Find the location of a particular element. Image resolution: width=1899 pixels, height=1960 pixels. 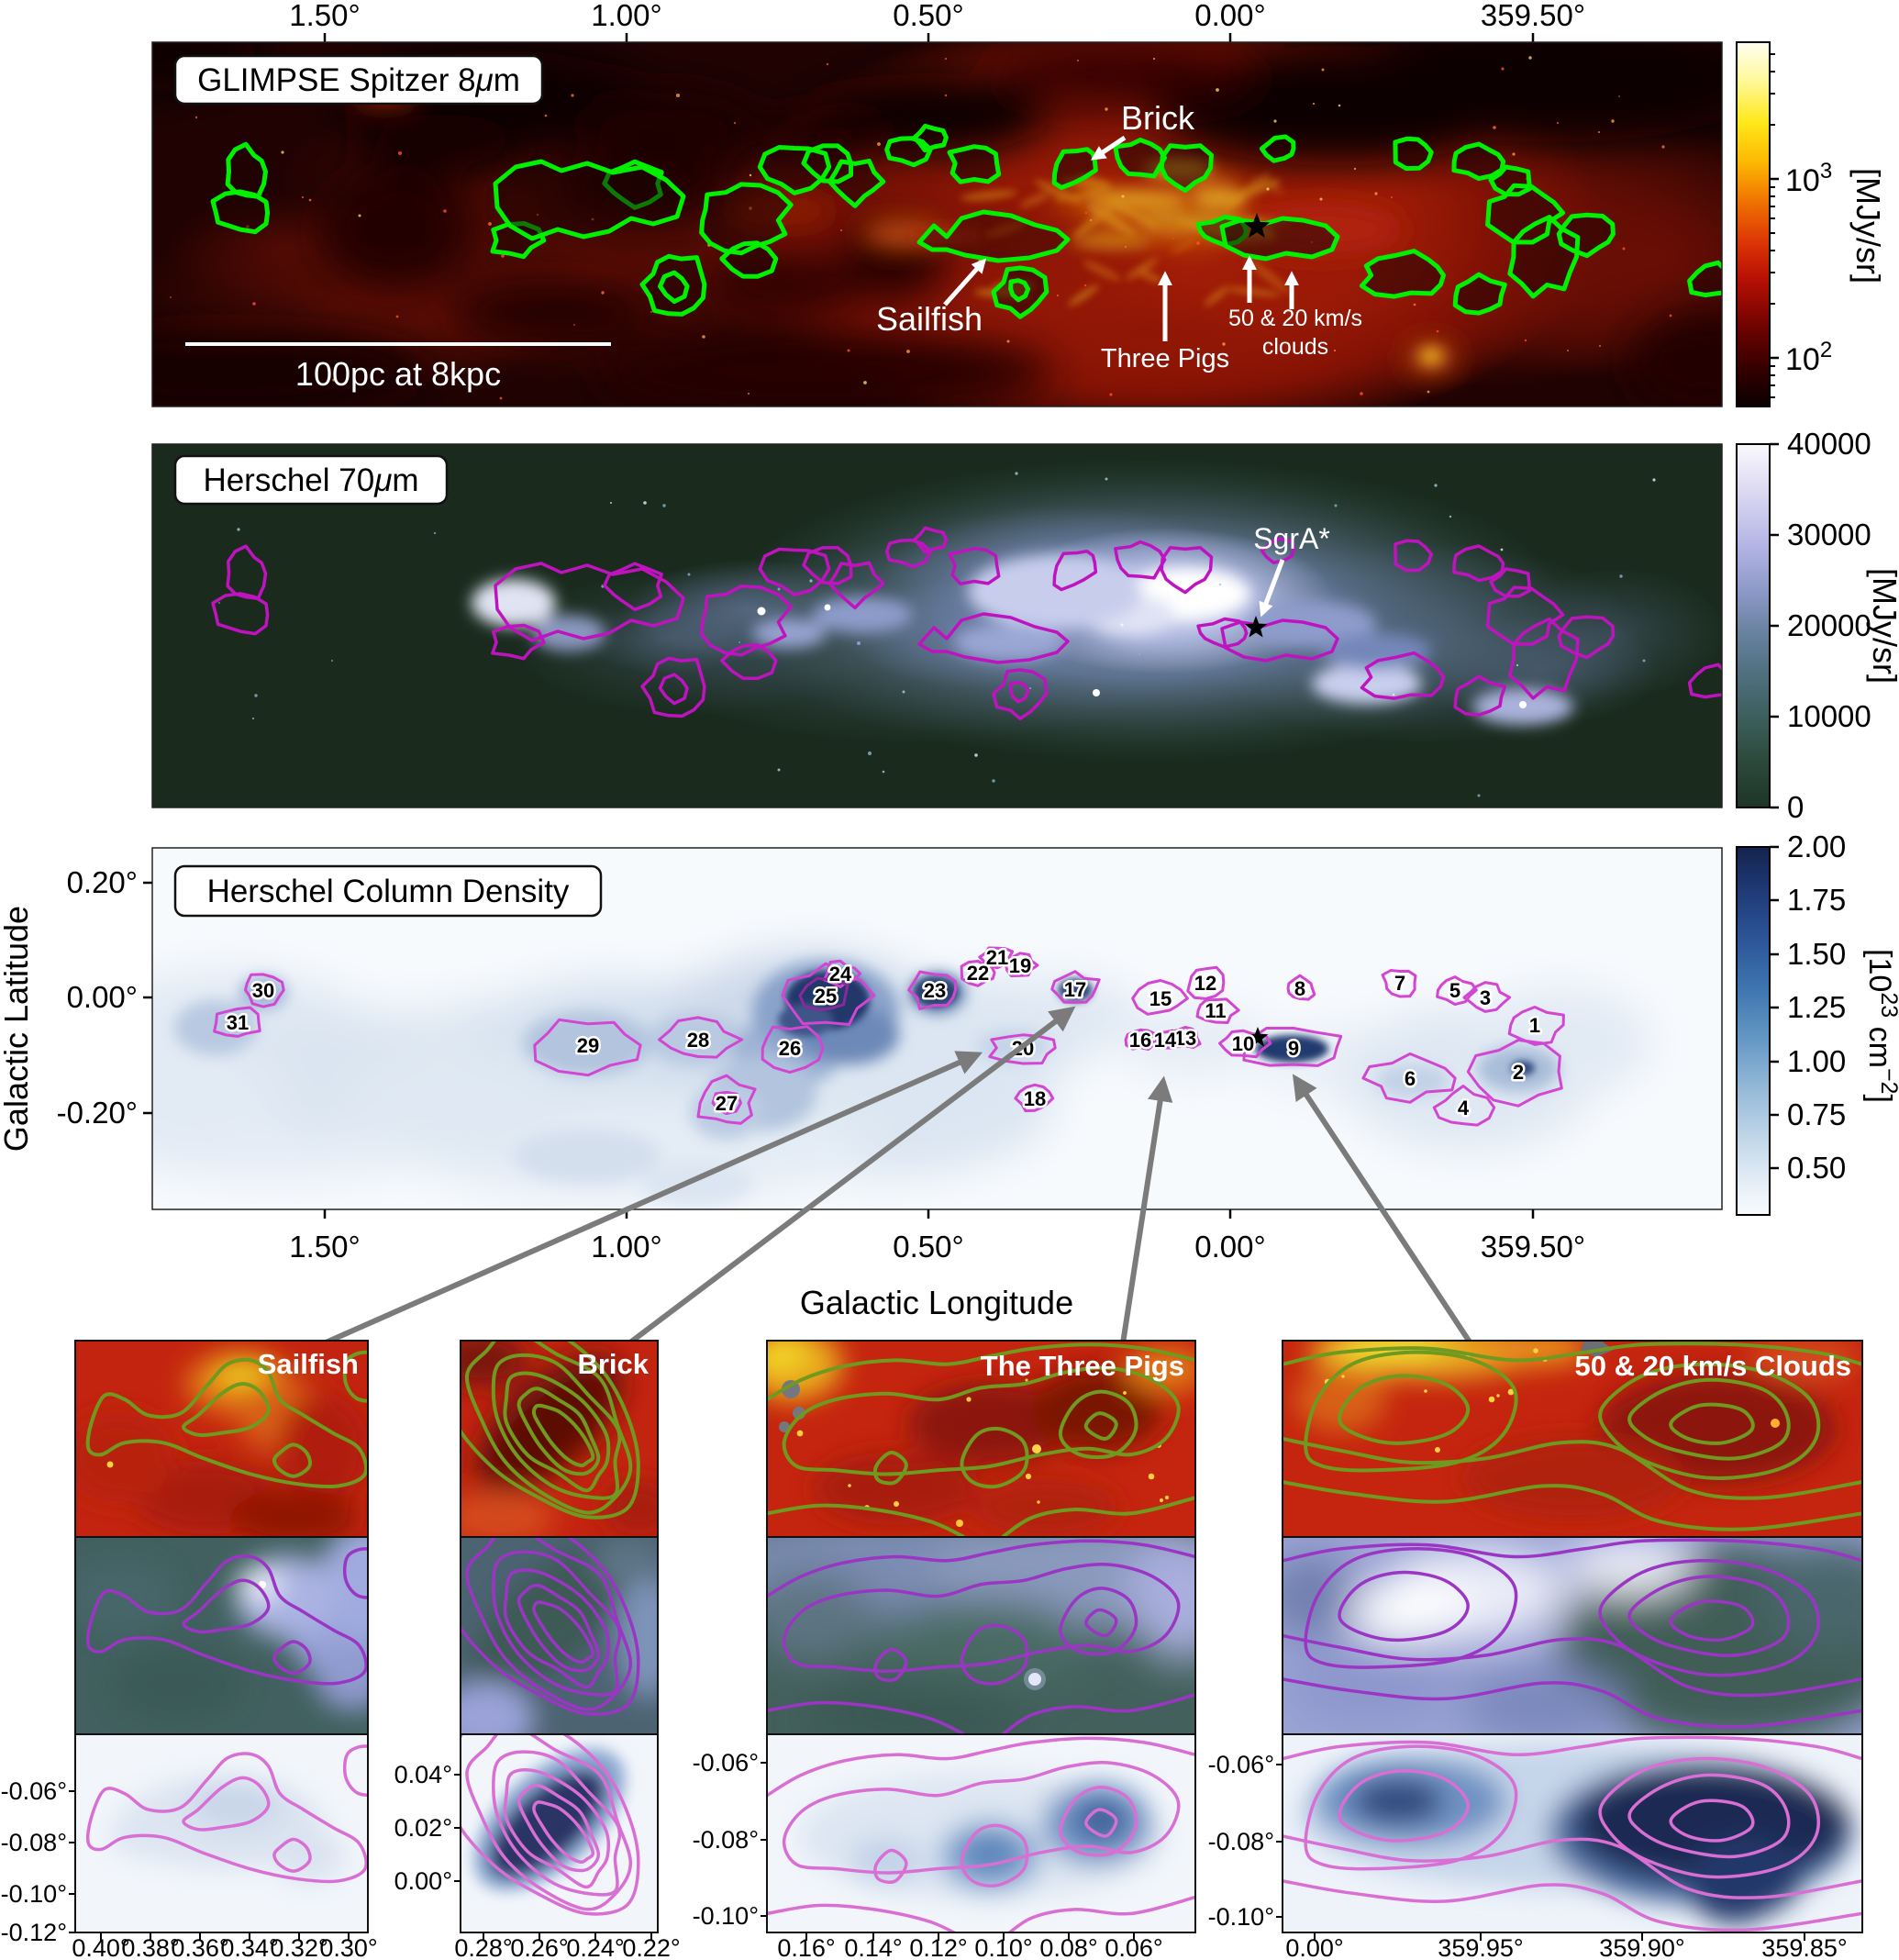

svg-text: 0.12° is located at coordinates (938, 1947).